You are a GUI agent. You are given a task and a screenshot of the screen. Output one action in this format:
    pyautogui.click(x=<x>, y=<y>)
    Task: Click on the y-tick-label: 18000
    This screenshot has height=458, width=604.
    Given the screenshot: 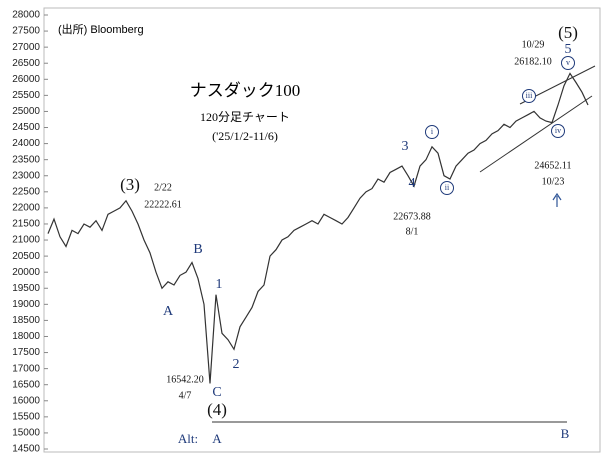 What is the action you would take?
    pyautogui.click(x=26, y=336)
    